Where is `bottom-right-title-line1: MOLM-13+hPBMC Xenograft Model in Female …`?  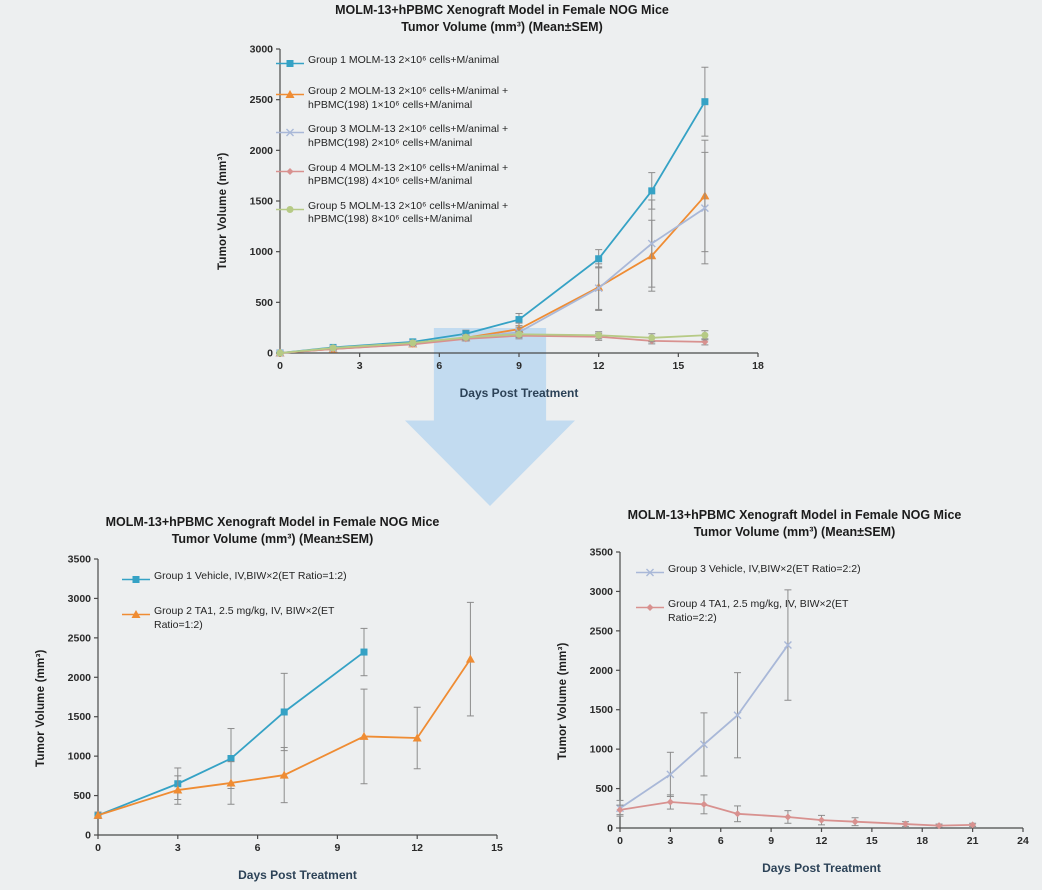 bottom-right-title-line1: MOLM-13+hPBMC Xenograft Model in Female … is located at coordinates (794, 515).